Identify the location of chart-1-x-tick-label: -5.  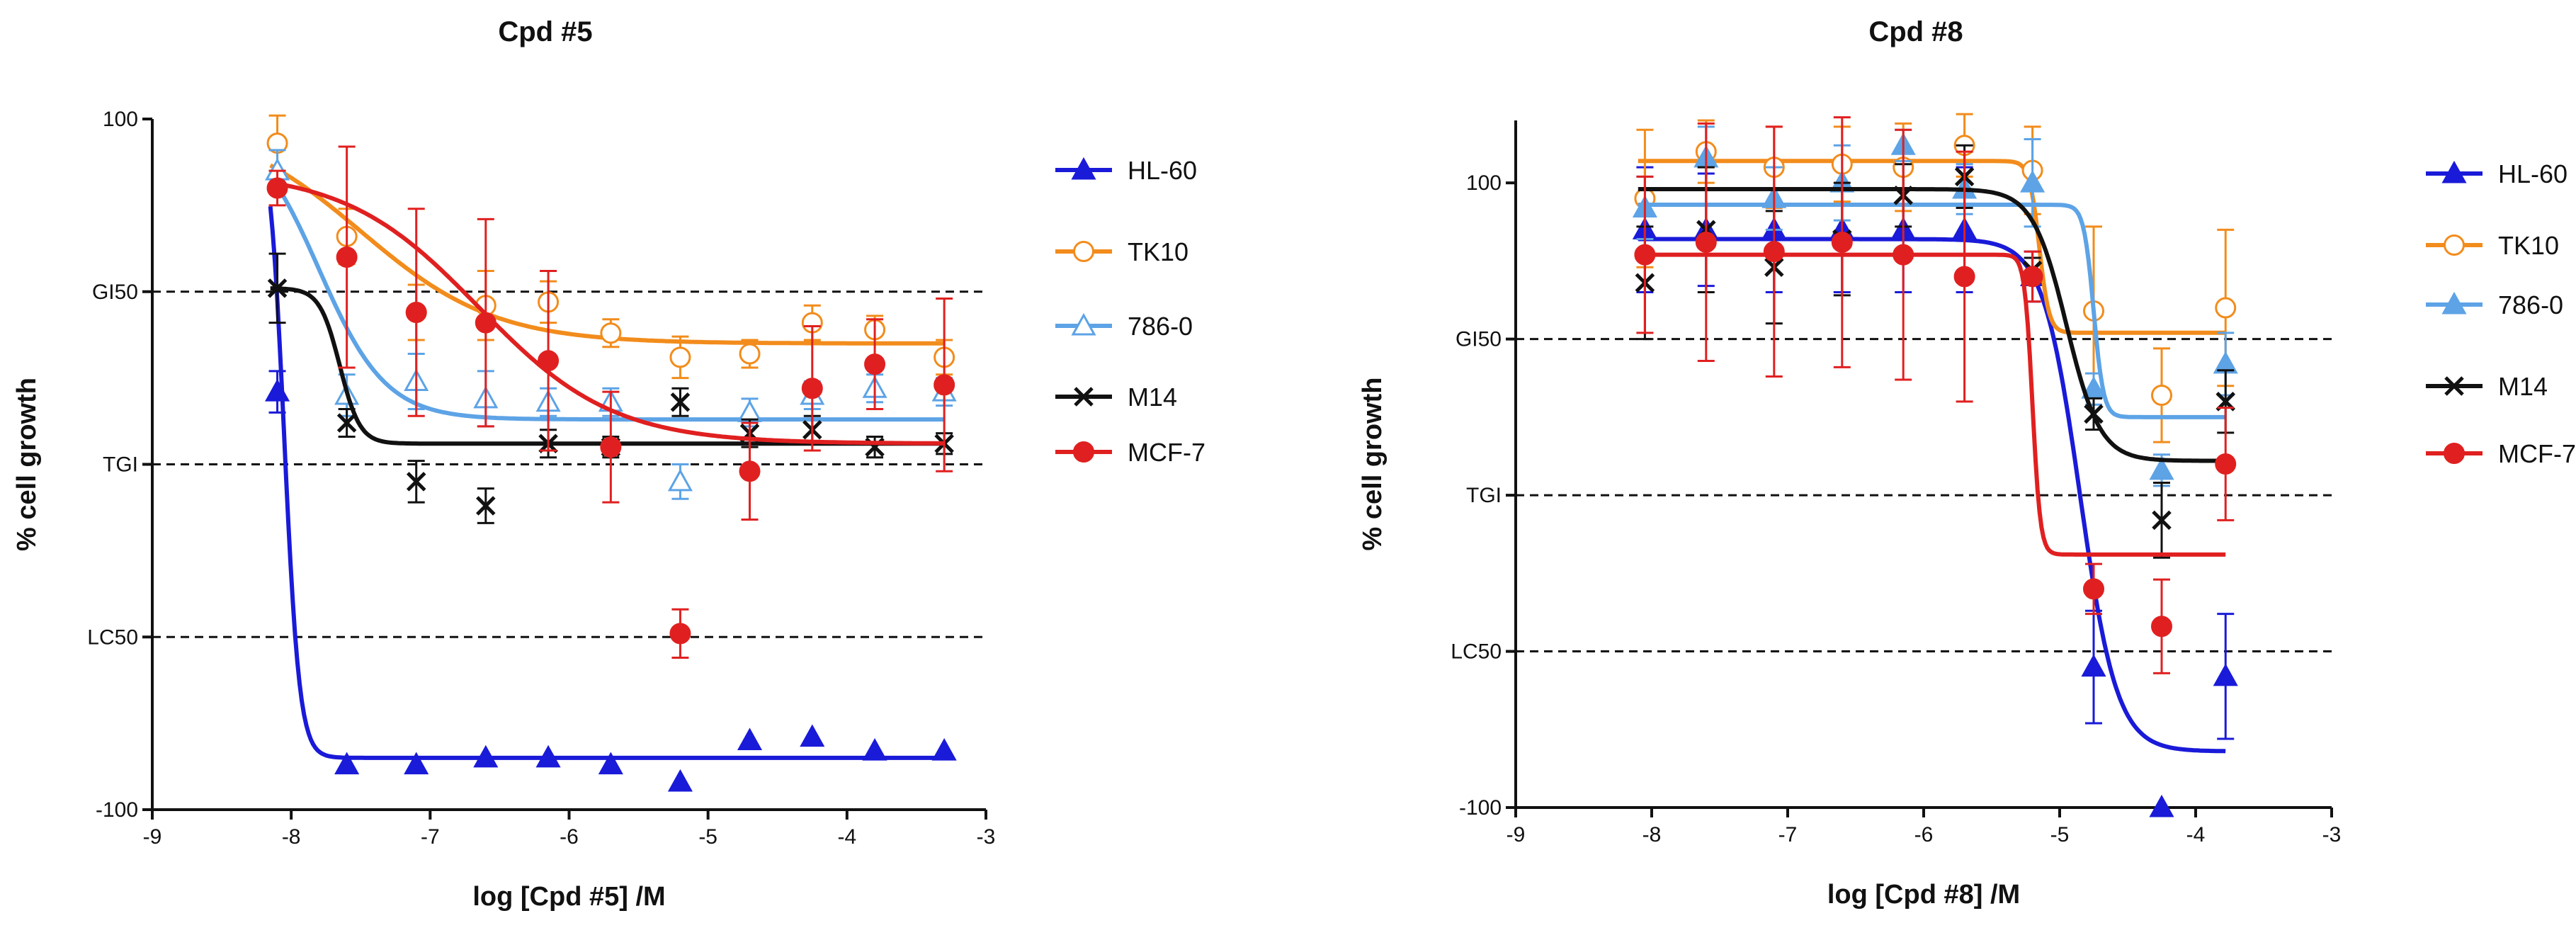
(707, 837).